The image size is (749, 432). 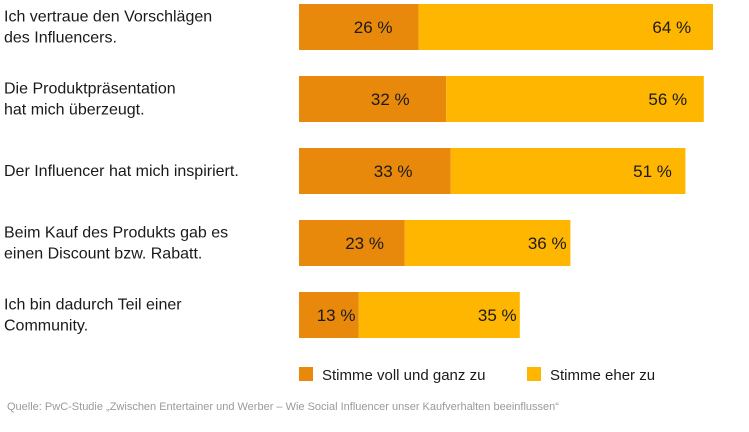 I want to click on legend-swatch-stimme-voll, so click(x=306, y=374).